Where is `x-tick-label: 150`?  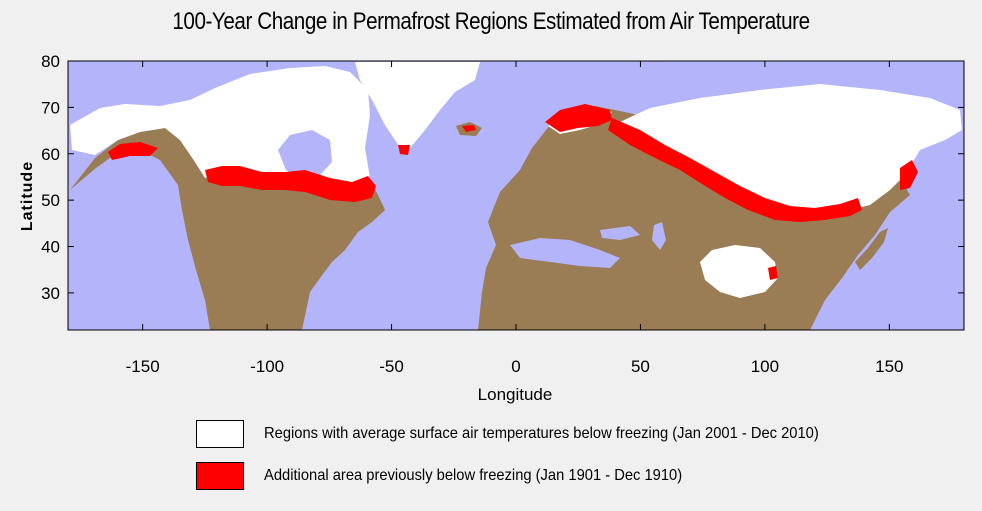 x-tick-label: 150 is located at coordinates (889, 366).